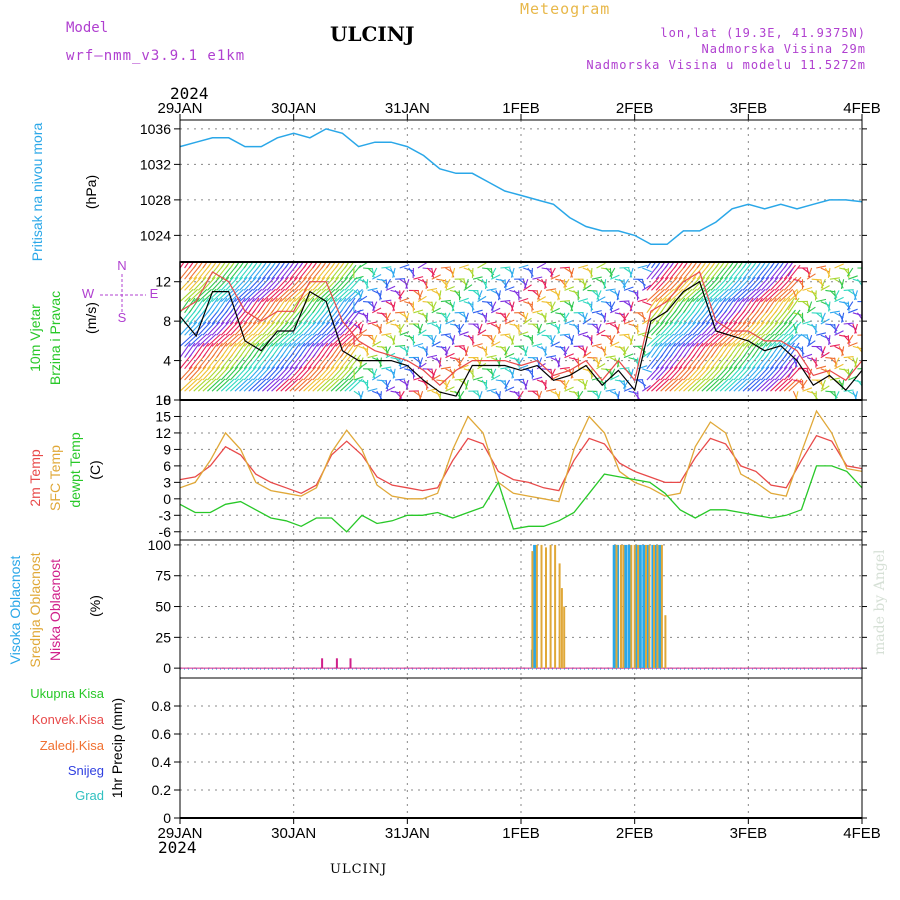  I want to click on temp-unit-label: (C), so click(95, 469).